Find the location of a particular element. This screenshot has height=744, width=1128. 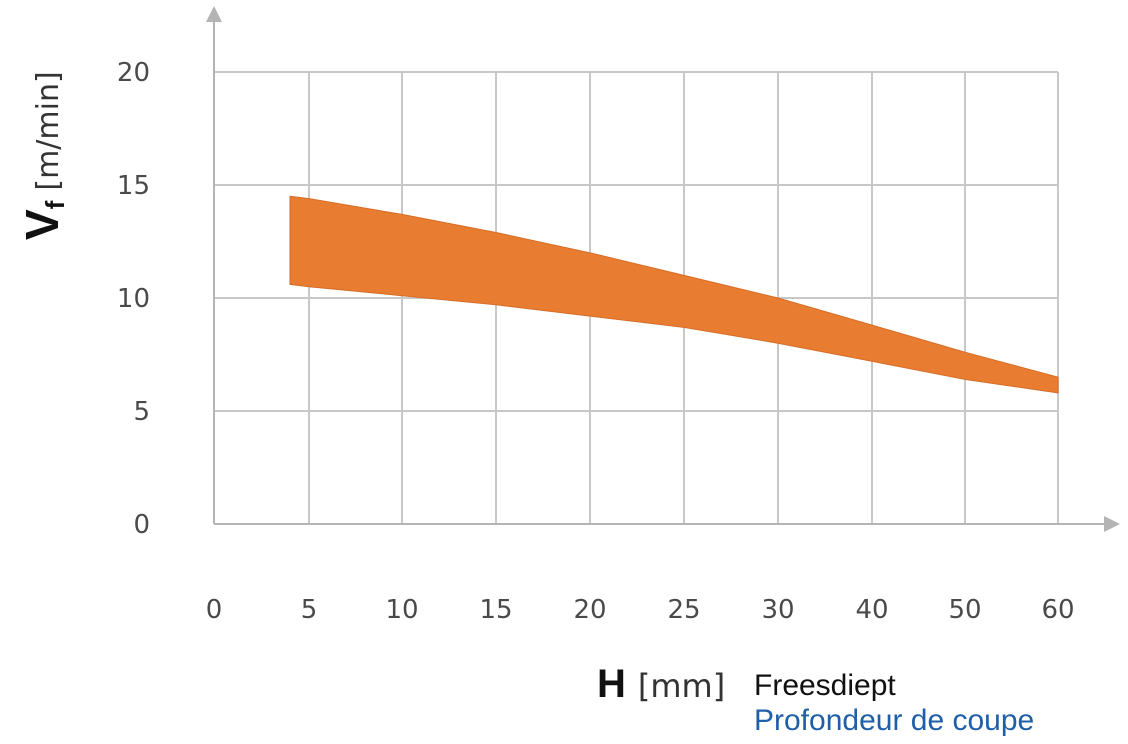

y-tick-label-10: 10 is located at coordinates (133, 299).